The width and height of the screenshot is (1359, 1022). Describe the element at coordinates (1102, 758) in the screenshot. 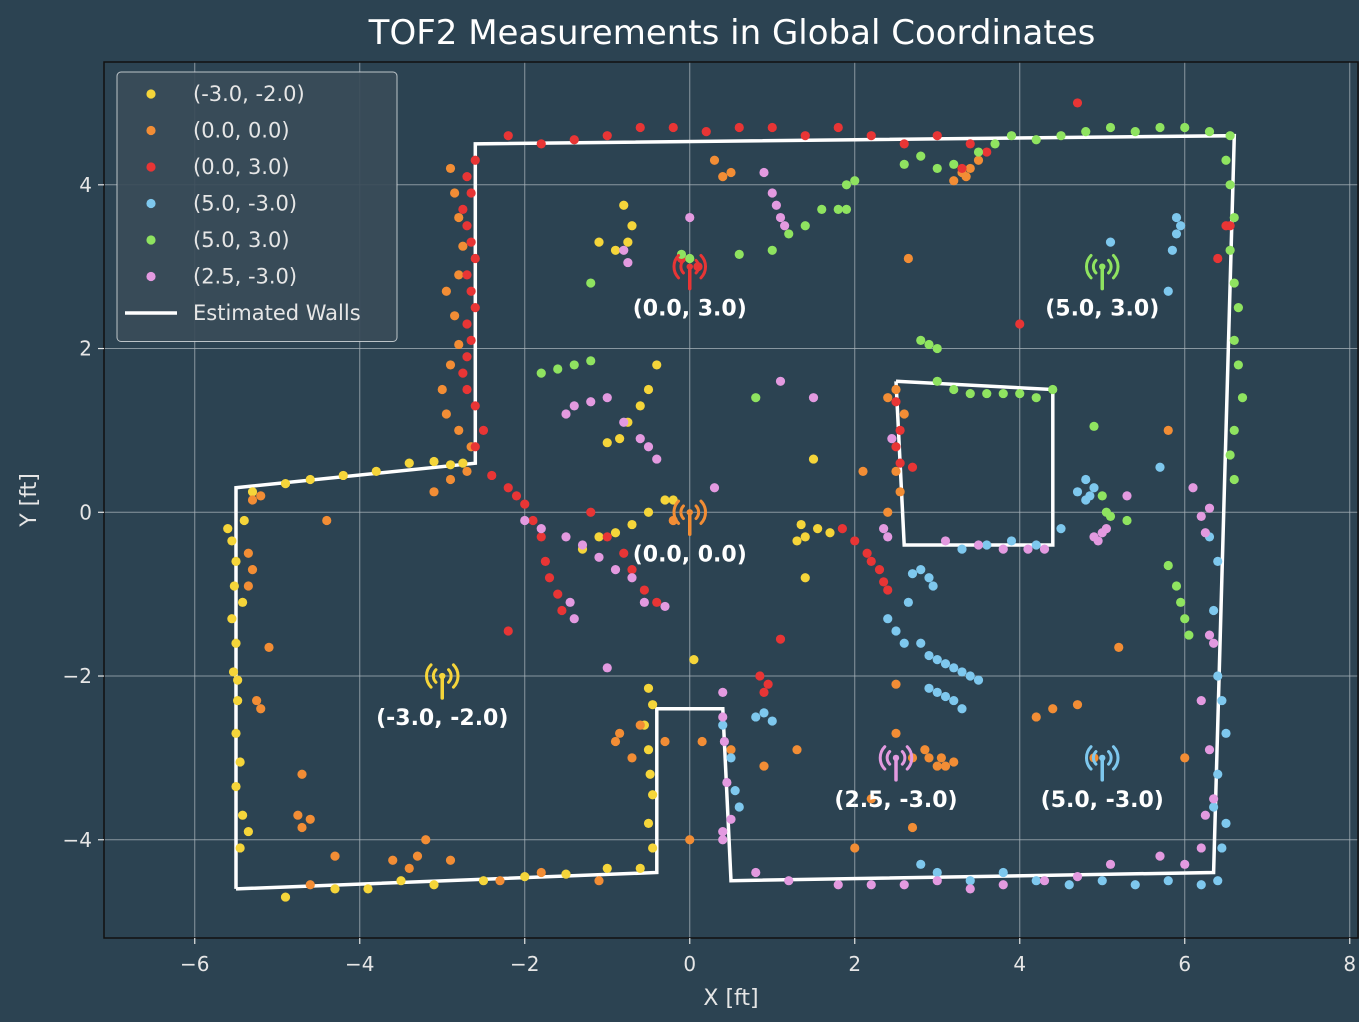

I see `antenna-head` at that location.